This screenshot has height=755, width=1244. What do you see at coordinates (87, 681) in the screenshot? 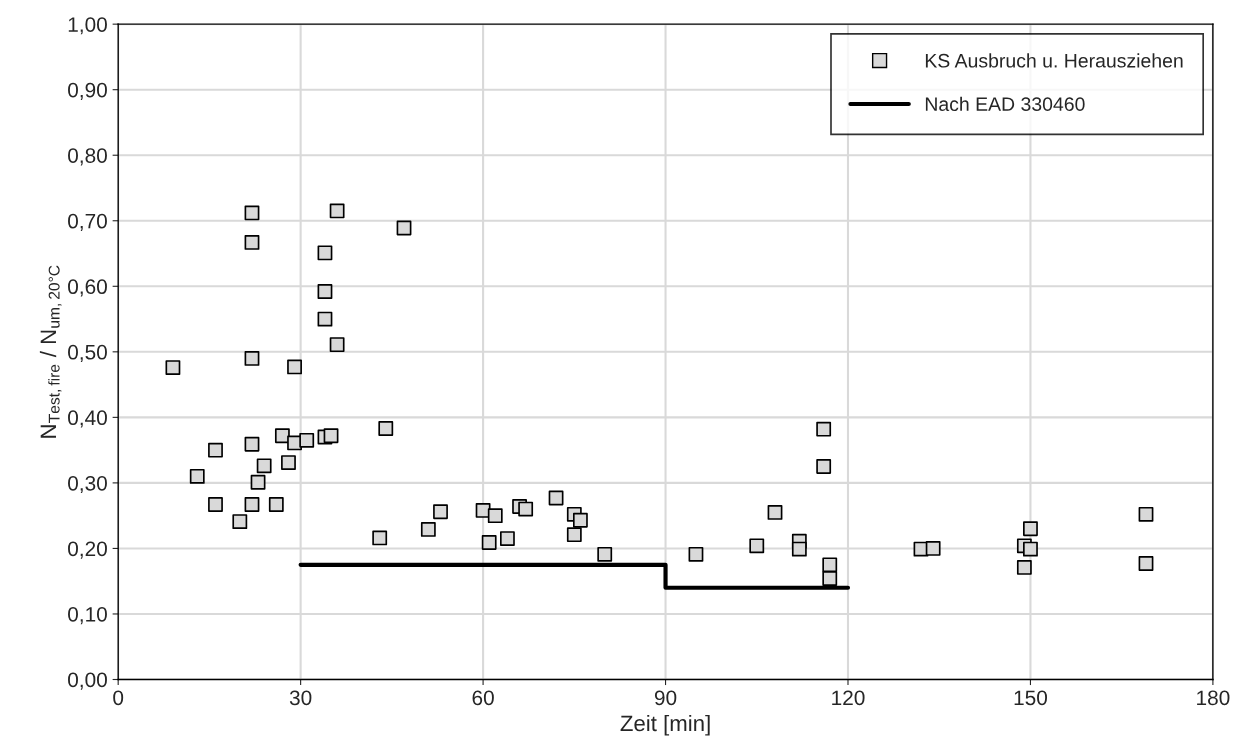
I see `y-tick-label: 0,00` at bounding box center [87, 681].